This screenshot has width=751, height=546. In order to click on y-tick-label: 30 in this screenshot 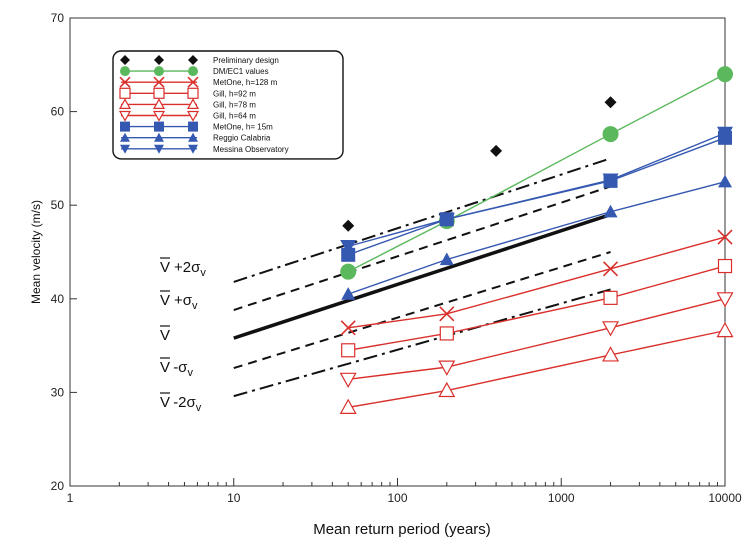, I will do `click(58, 392)`.